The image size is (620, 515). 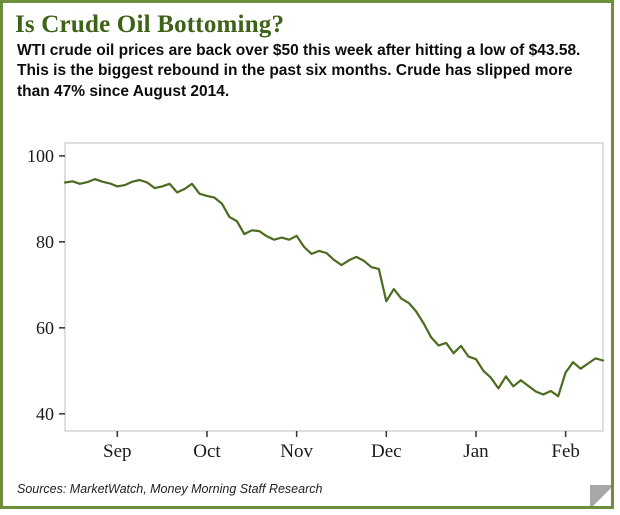 What do you see at coordinates (600, 495) in the screenshot?
I see `page-fold-corner` at bounding box center [600, 495].